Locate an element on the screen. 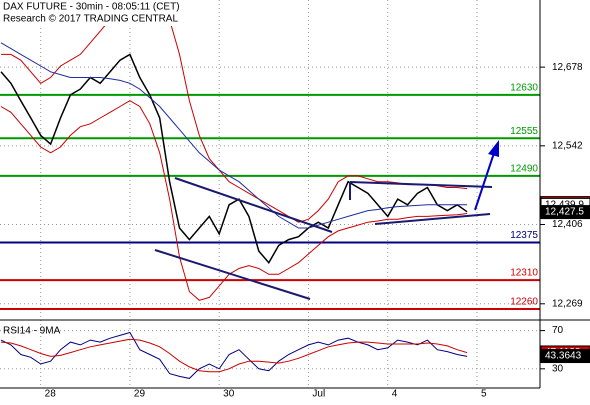  y-tick-label: 12,269 is located at coordinates (567, 303).